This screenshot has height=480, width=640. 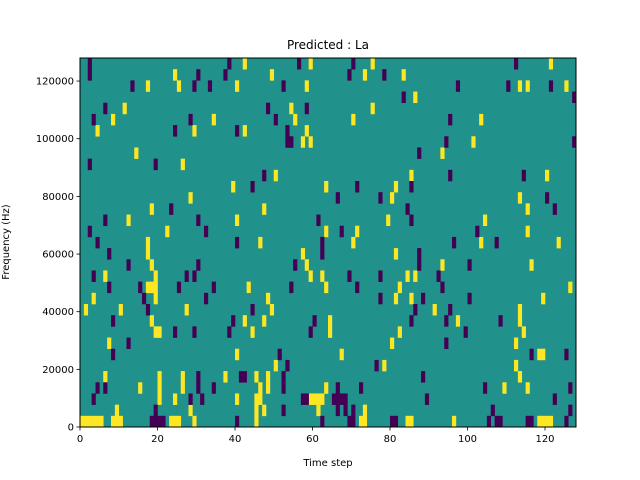 I want to click on x-axis-label: Time step, so click(x=327, y=463).